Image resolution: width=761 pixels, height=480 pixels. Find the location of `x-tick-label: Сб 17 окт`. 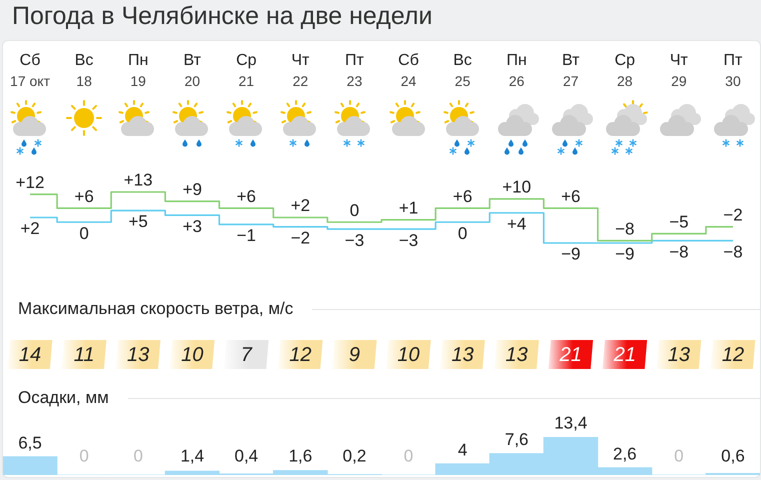

x-tick-label: Сб 17 окт is located at coordinates (30, 71).